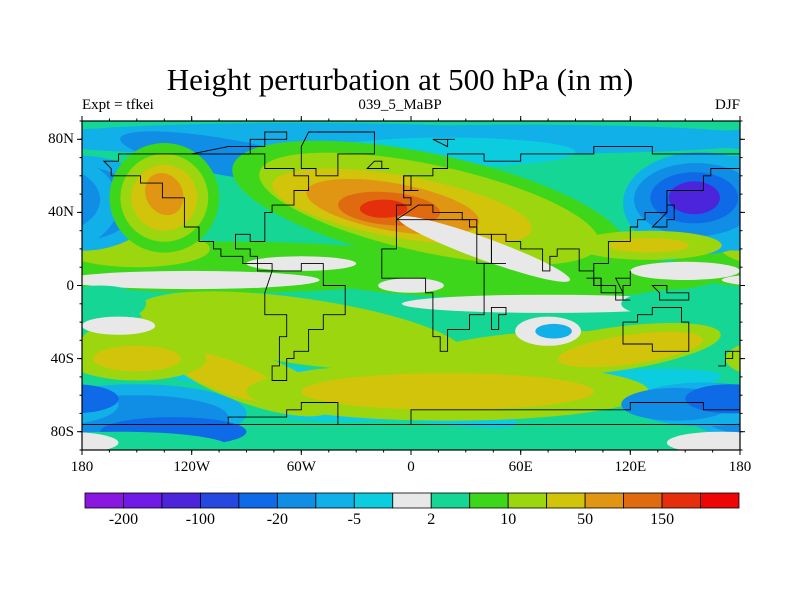 This screenshot has width=800, height=600. I want to click on period-label: 039_5_MaBP, so click(400, 105).